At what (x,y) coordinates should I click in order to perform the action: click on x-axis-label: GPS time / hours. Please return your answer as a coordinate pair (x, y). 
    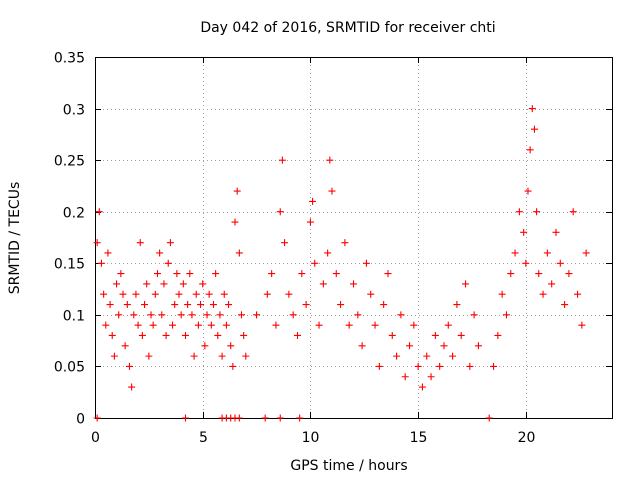
    Looking at the image, I should click on (348, 466).